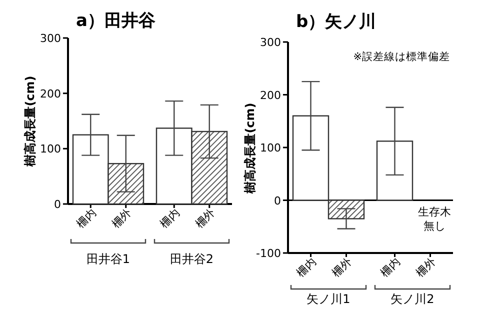 This screenshot has height=332, width=480. I want to click on chart-title: b）矢ノ川, so click(336, 22).